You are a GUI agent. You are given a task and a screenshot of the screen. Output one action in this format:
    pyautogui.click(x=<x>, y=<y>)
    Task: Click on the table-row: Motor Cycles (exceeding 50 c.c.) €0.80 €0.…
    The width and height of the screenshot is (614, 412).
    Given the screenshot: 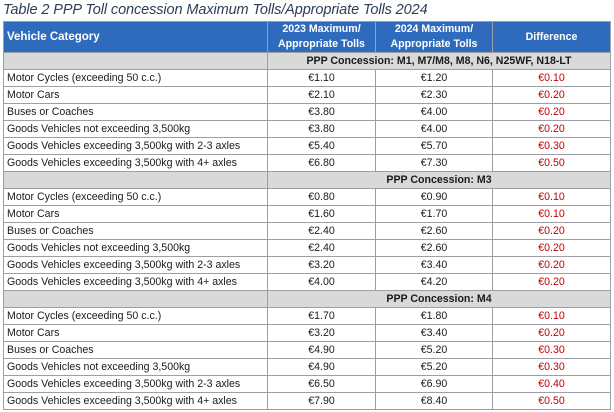 What is the action you would take?
    pyautogui.click(x=307, y=197)
    